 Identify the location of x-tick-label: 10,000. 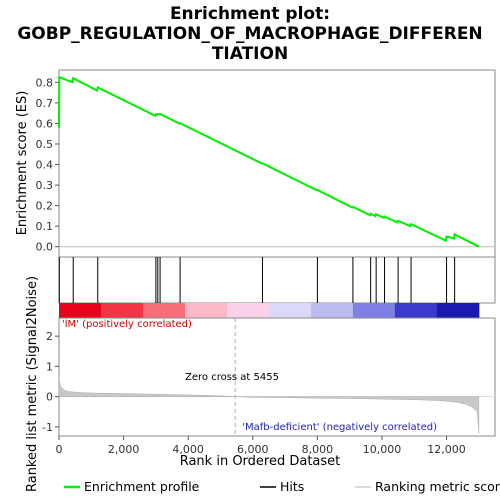
(382, 449).